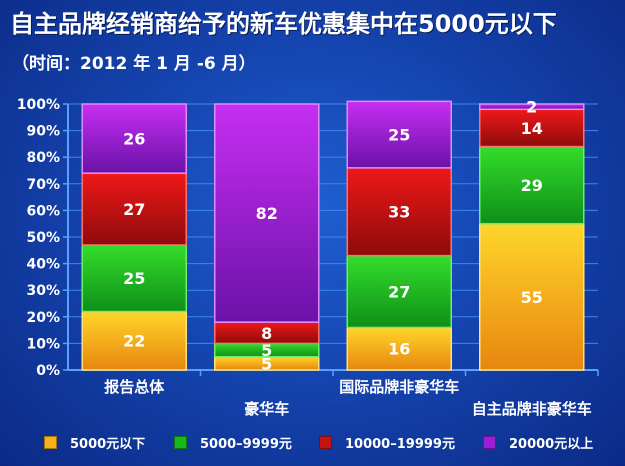  What do you see at coordinates (134, 64) in the screenshot?
I see `chart-subtitle: （时间：2012 年 1 月 -6 月）` at bounding box center [134, 64].